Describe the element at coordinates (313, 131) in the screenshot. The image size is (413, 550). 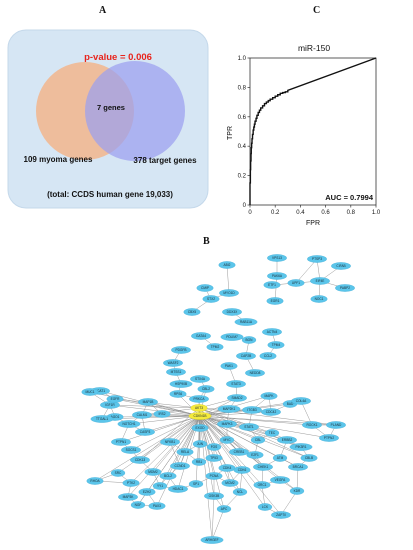
I see `roc-curve` at that location.